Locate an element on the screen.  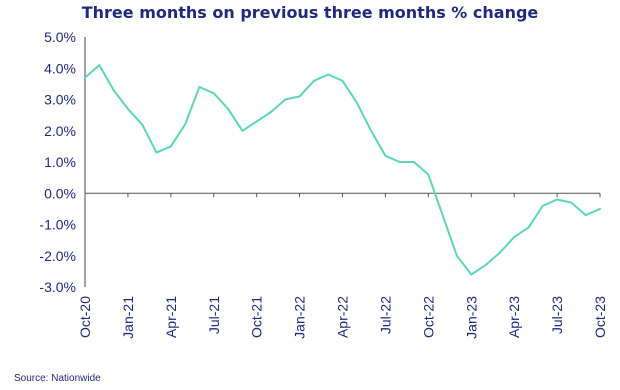
y-tick-label: 2.0% is located at coordinates (60, 131).